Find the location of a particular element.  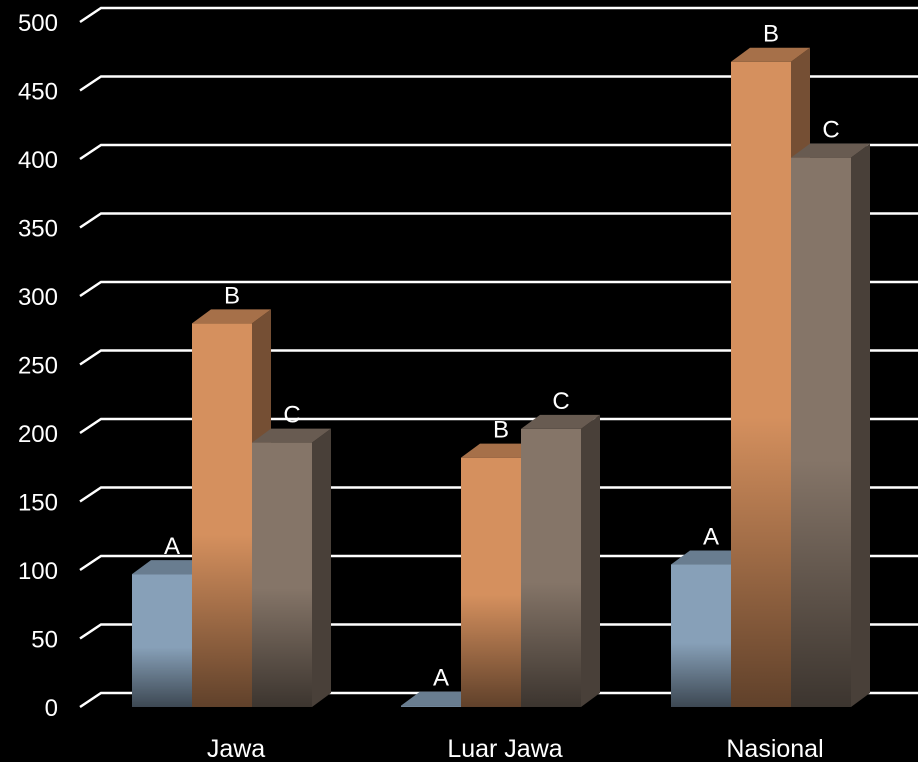

bar-c-nasional is located at coordinates (830, 425).